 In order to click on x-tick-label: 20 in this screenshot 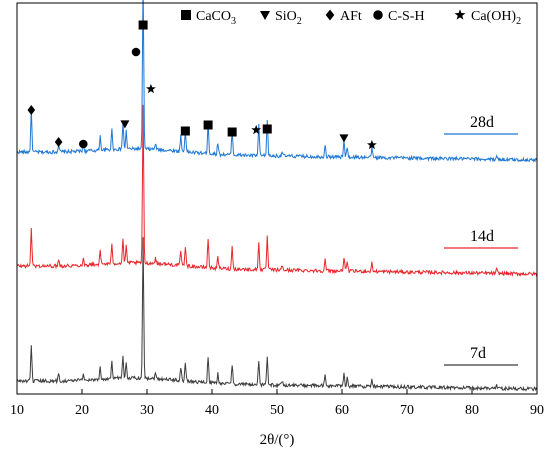, I will do `click(82, 410)`.